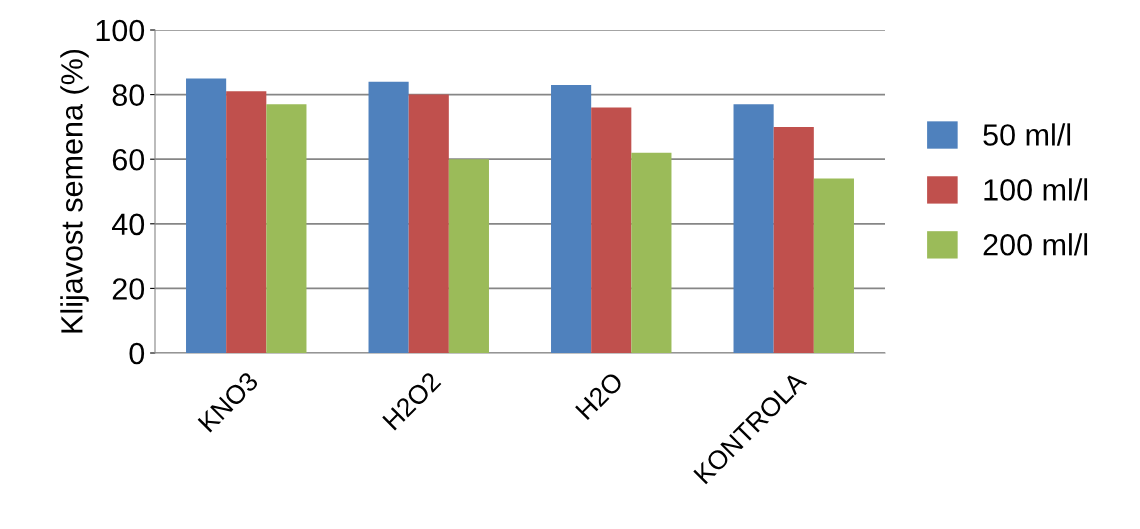 This screenshot has width=1140, height=529. Describe the element at coordinates (128, 95) in the screenshot. I see `y-tick-label: 80` at that location.